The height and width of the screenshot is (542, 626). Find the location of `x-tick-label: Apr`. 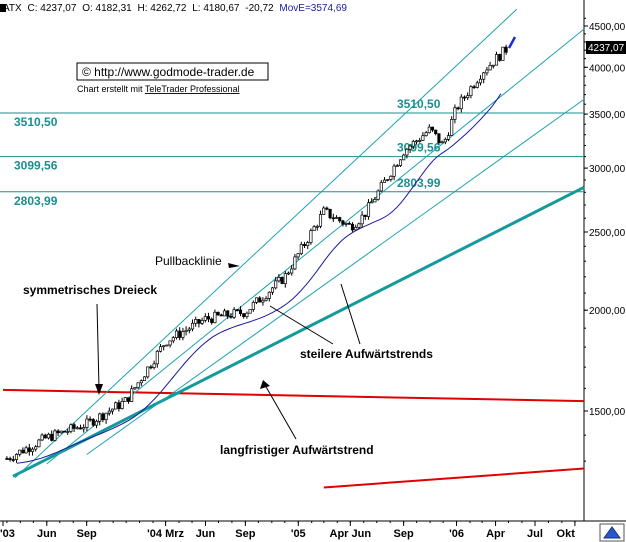

x-tick-label: Apr is located at coordinates (496, 534).